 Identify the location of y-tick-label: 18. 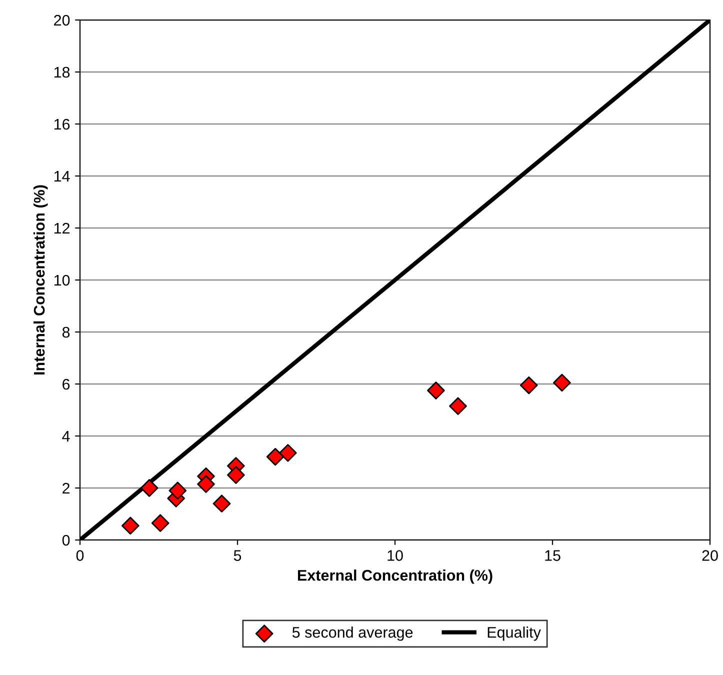
(62, 72).